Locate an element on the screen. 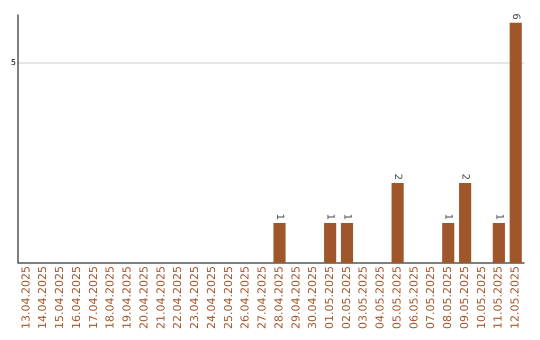 The height and width of the screenshot is (340, 540). x-tick-label: 13.04.2025 is located at coordinates (25, 298).